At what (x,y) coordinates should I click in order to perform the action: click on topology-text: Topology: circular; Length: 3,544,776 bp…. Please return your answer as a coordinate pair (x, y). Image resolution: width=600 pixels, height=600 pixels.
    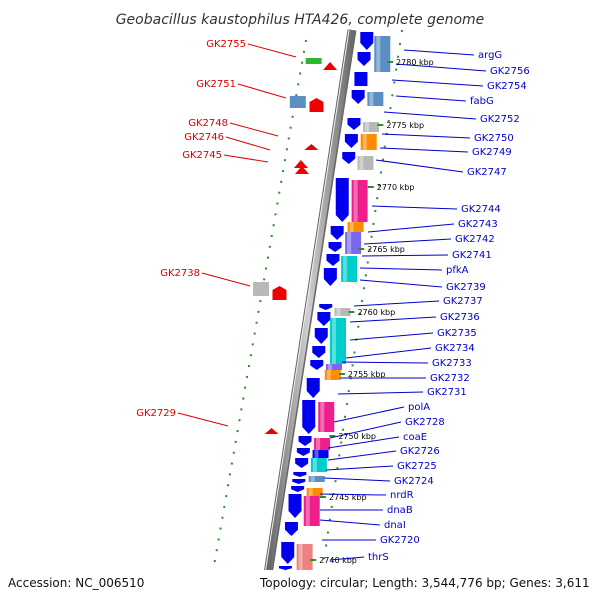
    Looking at the image, I should click on (424, 583).